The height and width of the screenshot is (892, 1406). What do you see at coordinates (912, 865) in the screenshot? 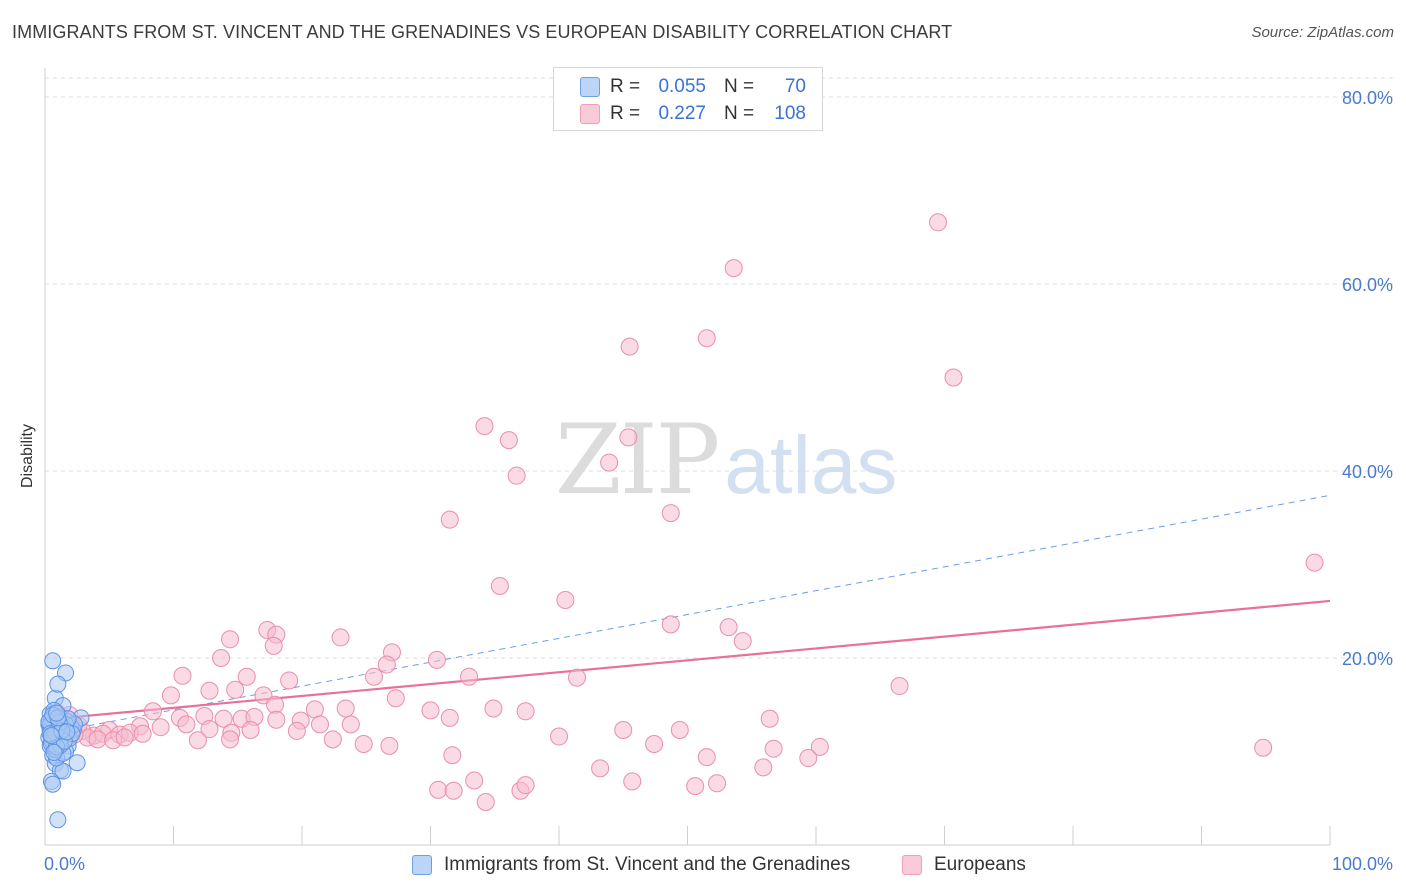
I see `bottom-legend-swatch-pink` at bounding box center [912, 865].